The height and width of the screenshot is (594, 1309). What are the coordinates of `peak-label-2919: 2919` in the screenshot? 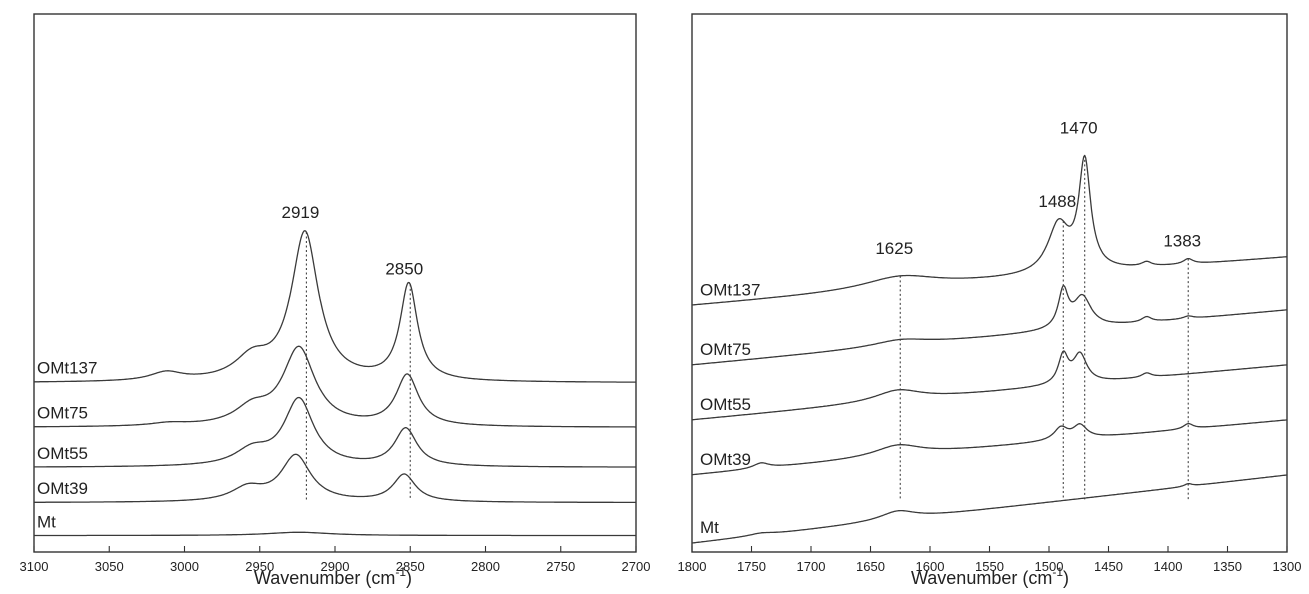 It's located at (300, 212).